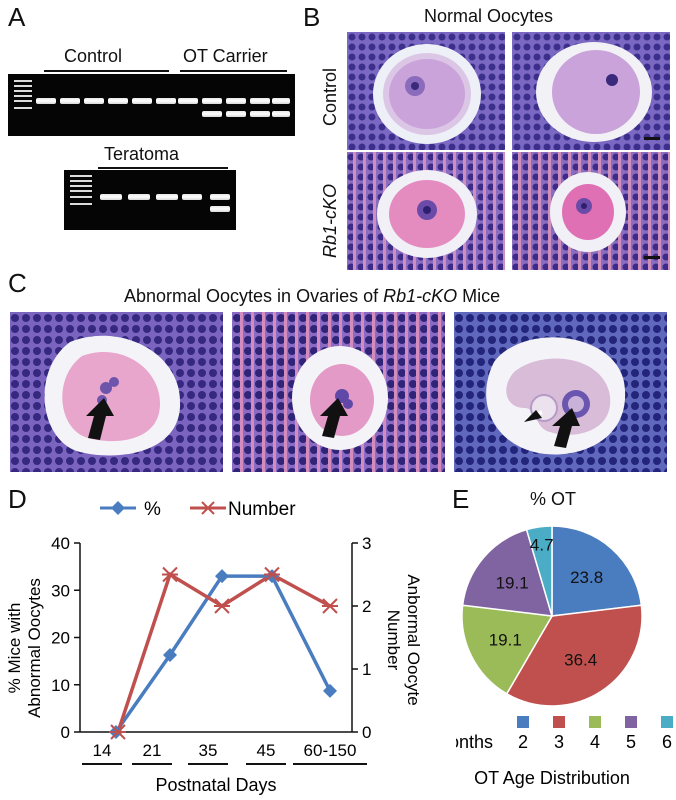  Describe the element at coordinates (208, 750) in the screenshot. I see `x-tick-label: 35` at that location.